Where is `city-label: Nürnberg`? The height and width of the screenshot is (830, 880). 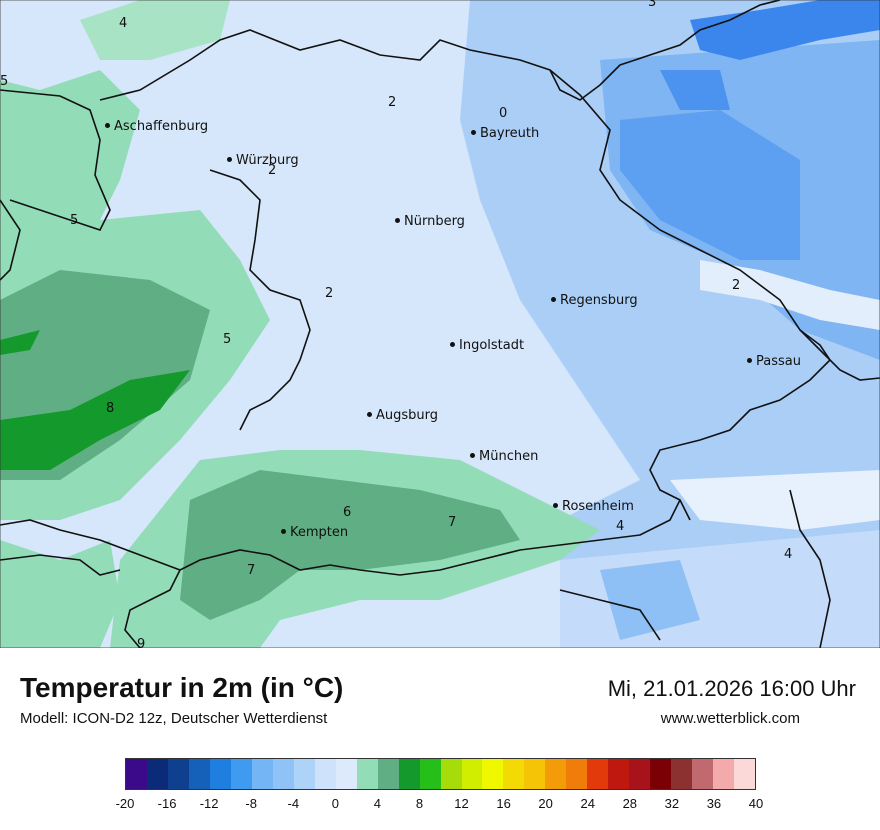
city-label: Nürnberg is located at coordinates (434, 221).